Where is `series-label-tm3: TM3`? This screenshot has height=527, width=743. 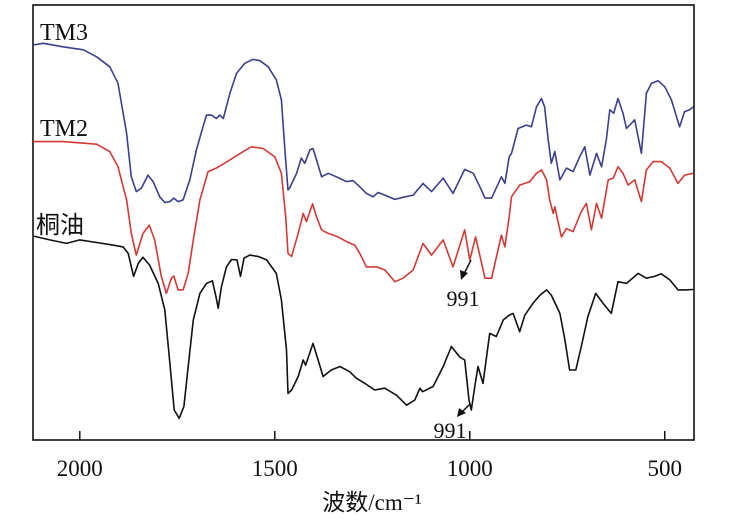
series-label-tm3: TM3 is located at coordinates (64, 33).